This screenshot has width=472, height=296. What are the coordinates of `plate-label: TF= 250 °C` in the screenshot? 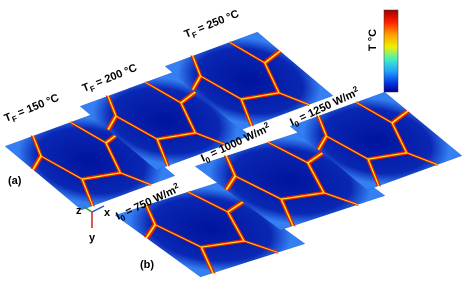 It's located at (212, 25).